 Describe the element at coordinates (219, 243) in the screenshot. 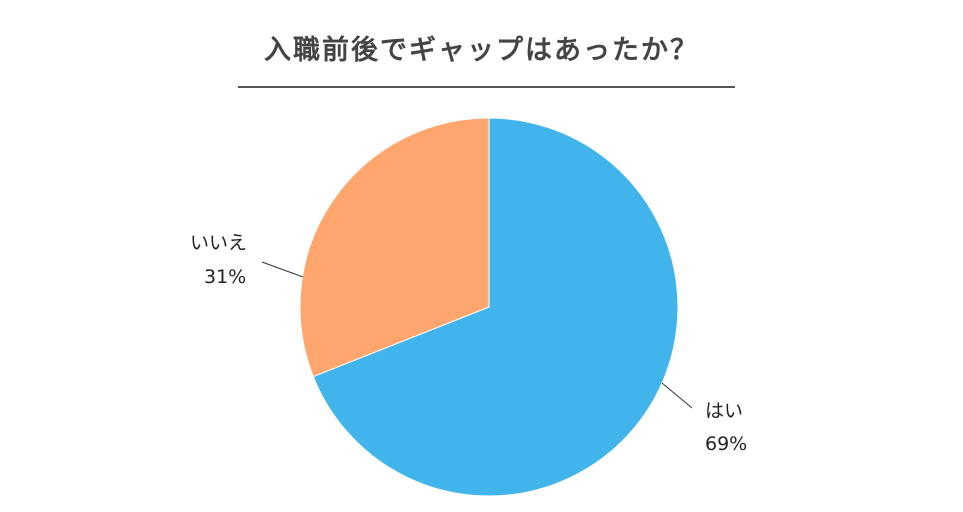

I see `slice-label-no: いいえ` at that location.